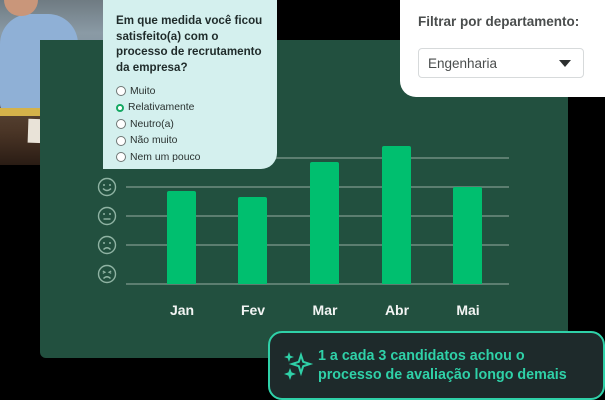 This screenshot has height=400, width=605. Describe the element at coordinates (191, 91) in the screenshot. I see `survey-option-muito: Muito` at that location.